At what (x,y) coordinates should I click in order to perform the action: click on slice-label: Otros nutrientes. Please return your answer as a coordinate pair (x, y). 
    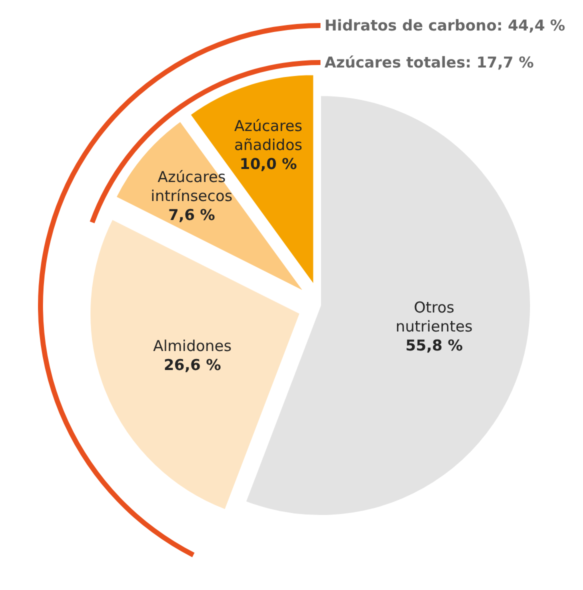
    Looking at the image, I should click on (434, 317).